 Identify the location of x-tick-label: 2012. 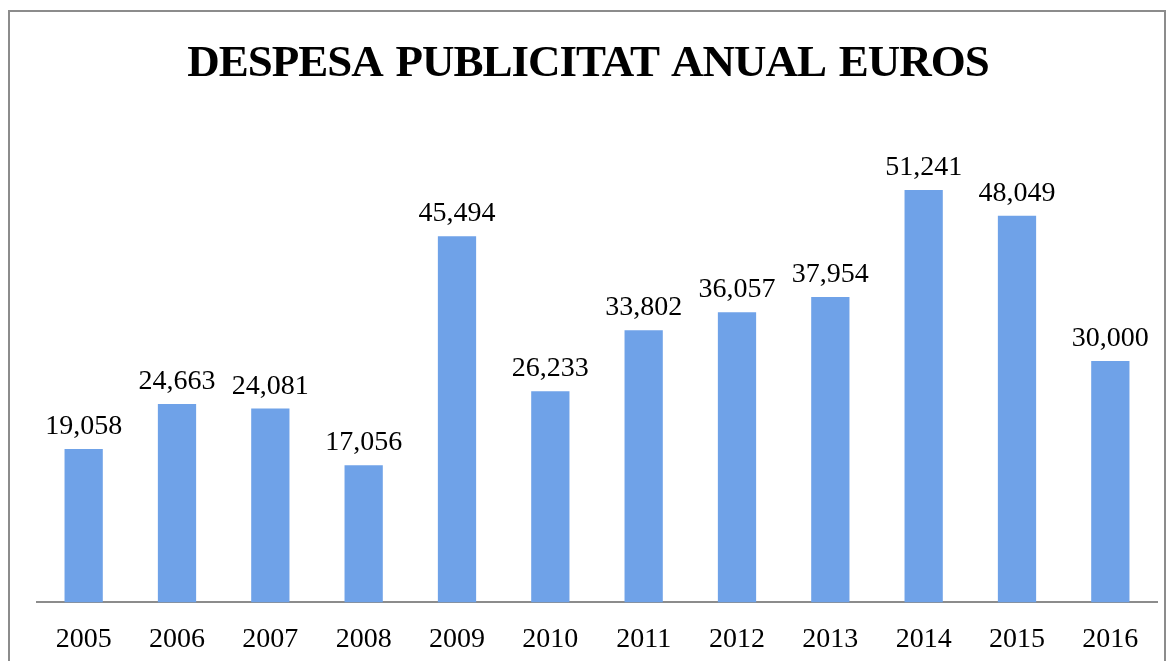
(737, 637).